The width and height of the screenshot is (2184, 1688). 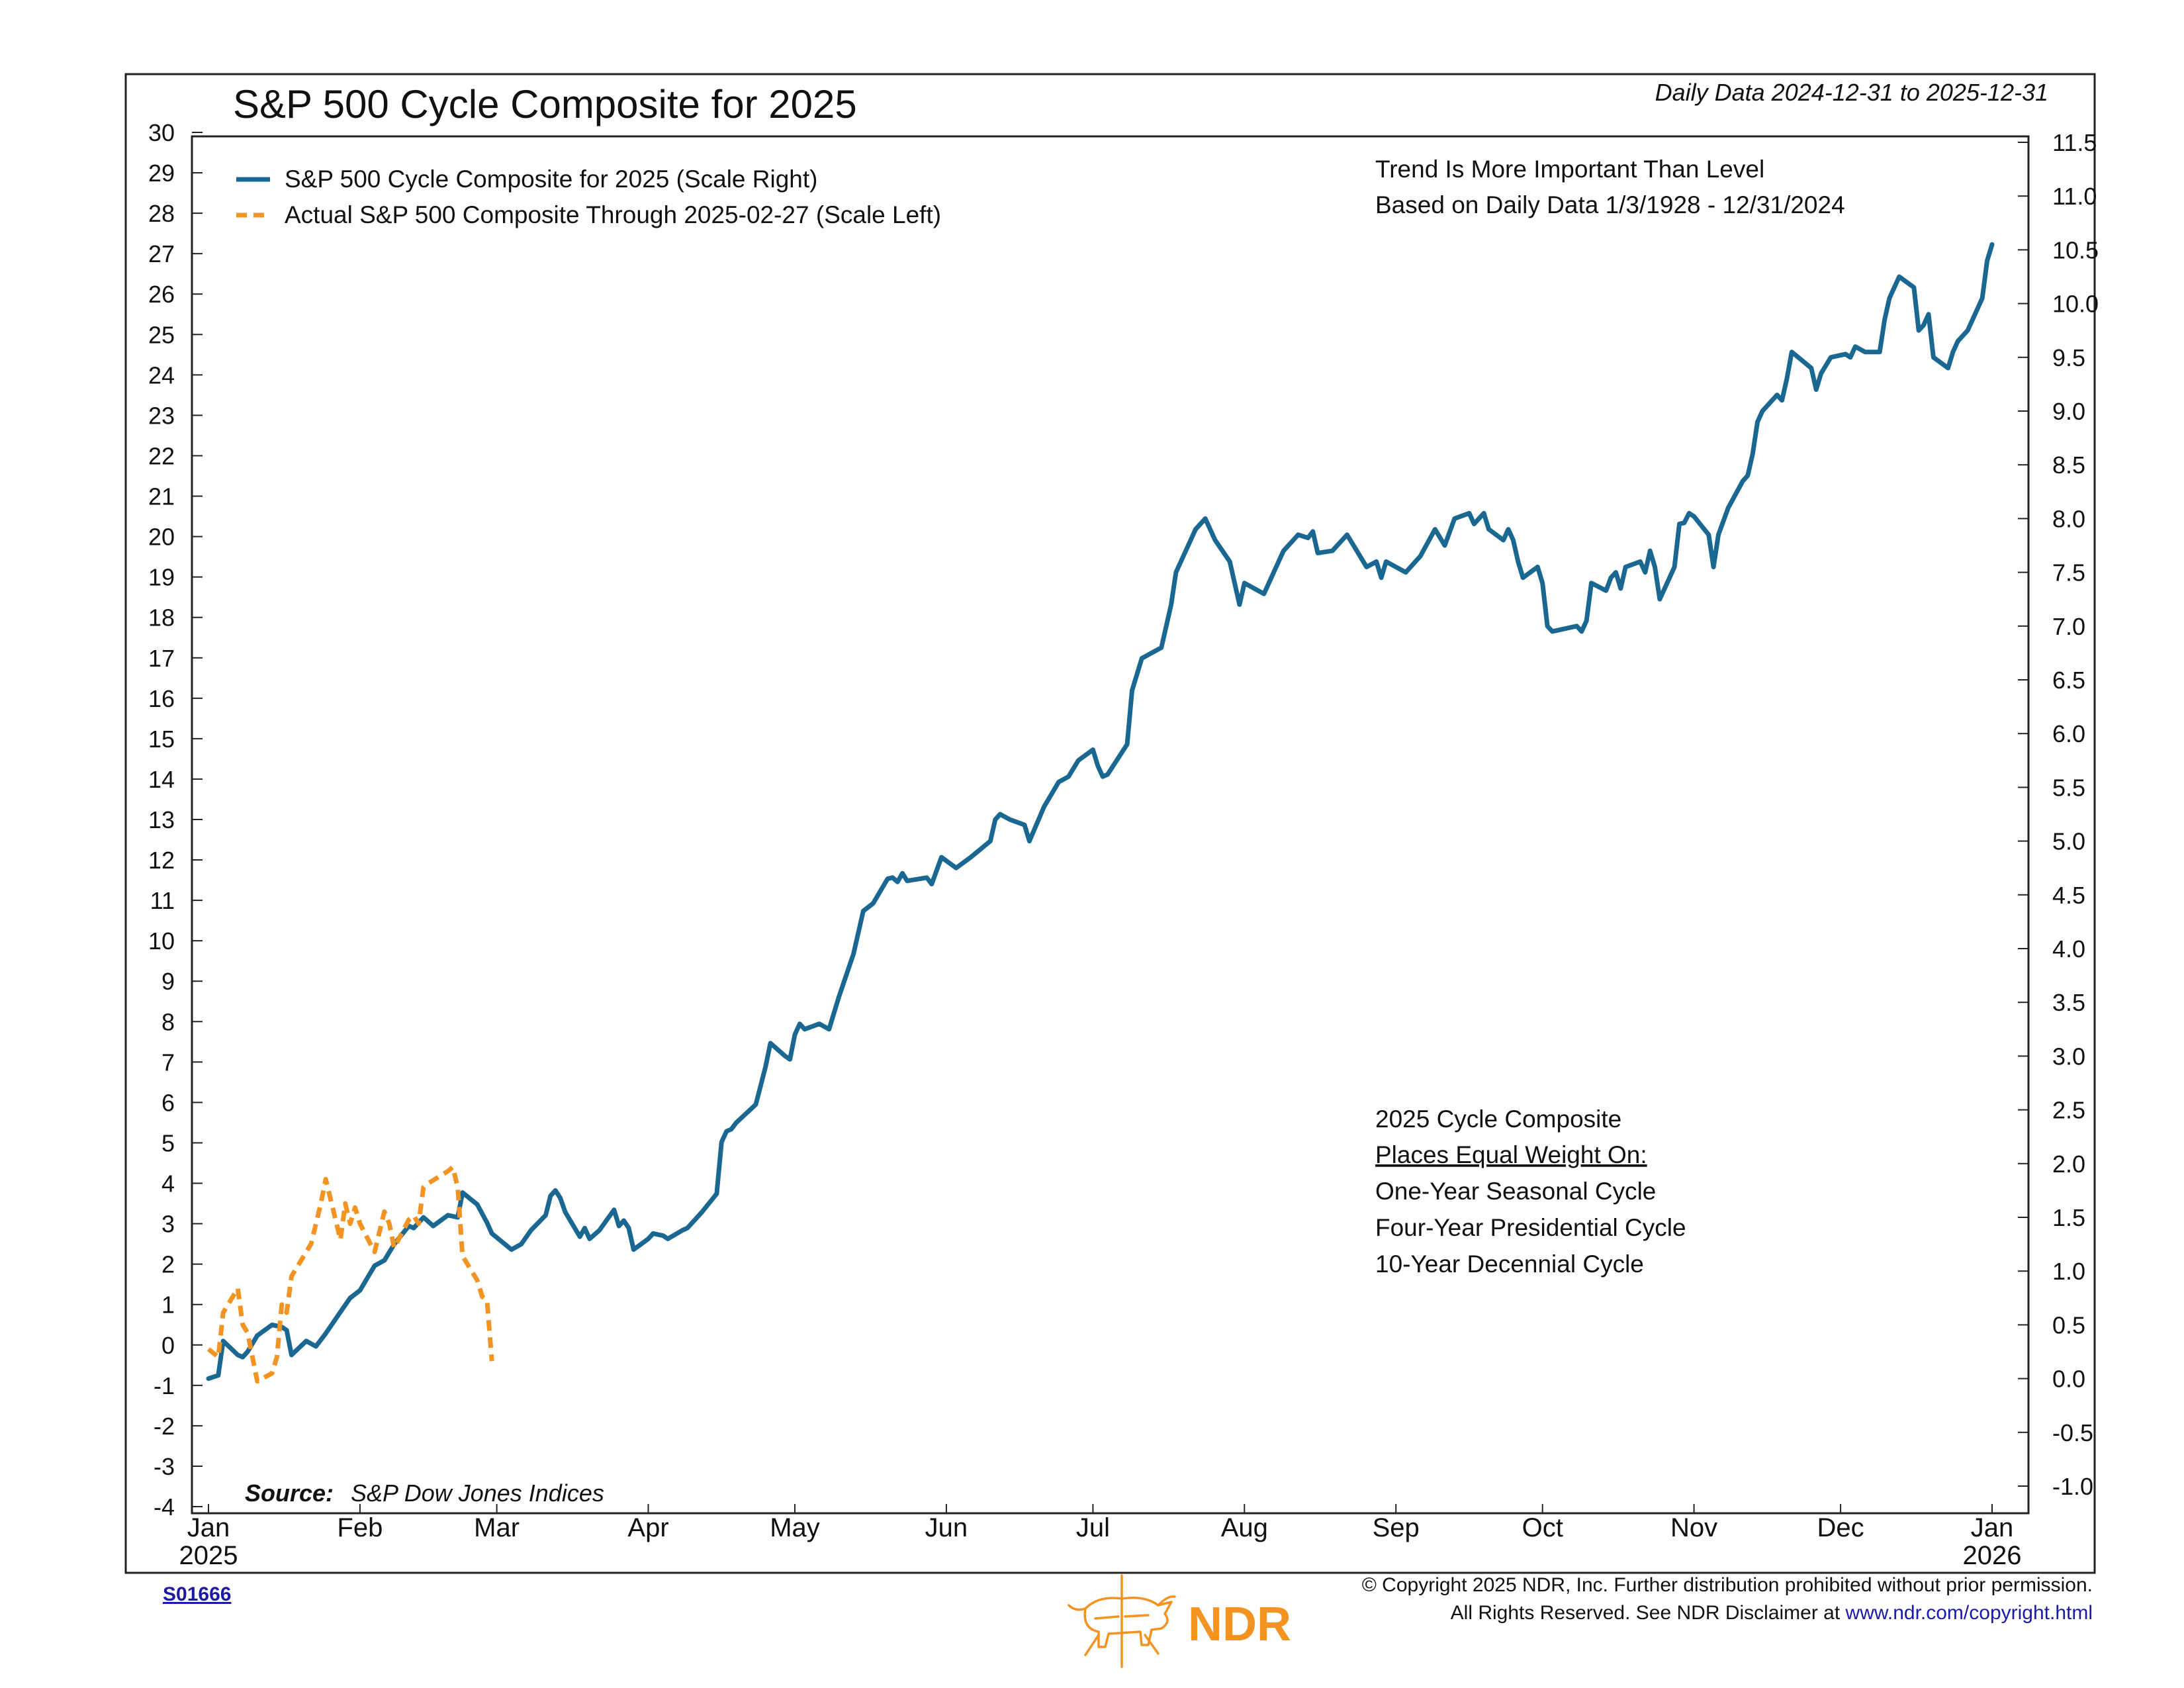 I want to click on right-tick-label: 7.0, so click(x=2068, y=626).